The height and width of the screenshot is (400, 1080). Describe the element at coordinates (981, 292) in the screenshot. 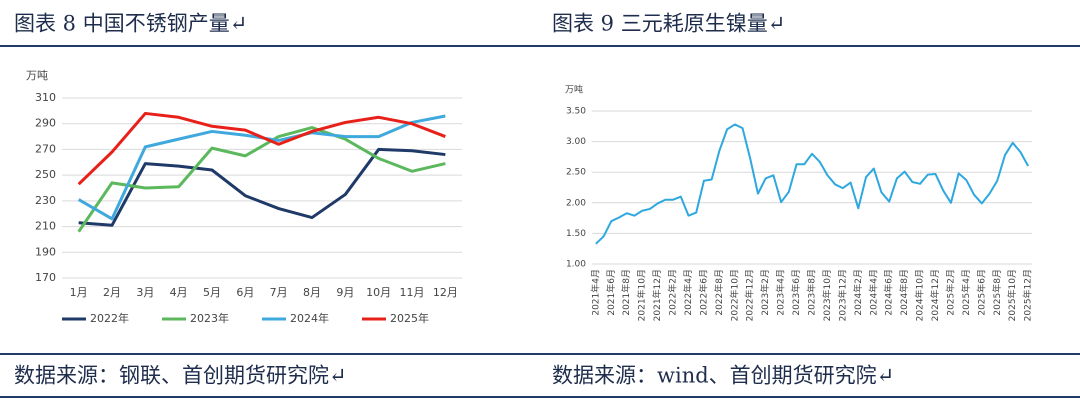

I see `x-tick-label: 2025年6月` at that location.